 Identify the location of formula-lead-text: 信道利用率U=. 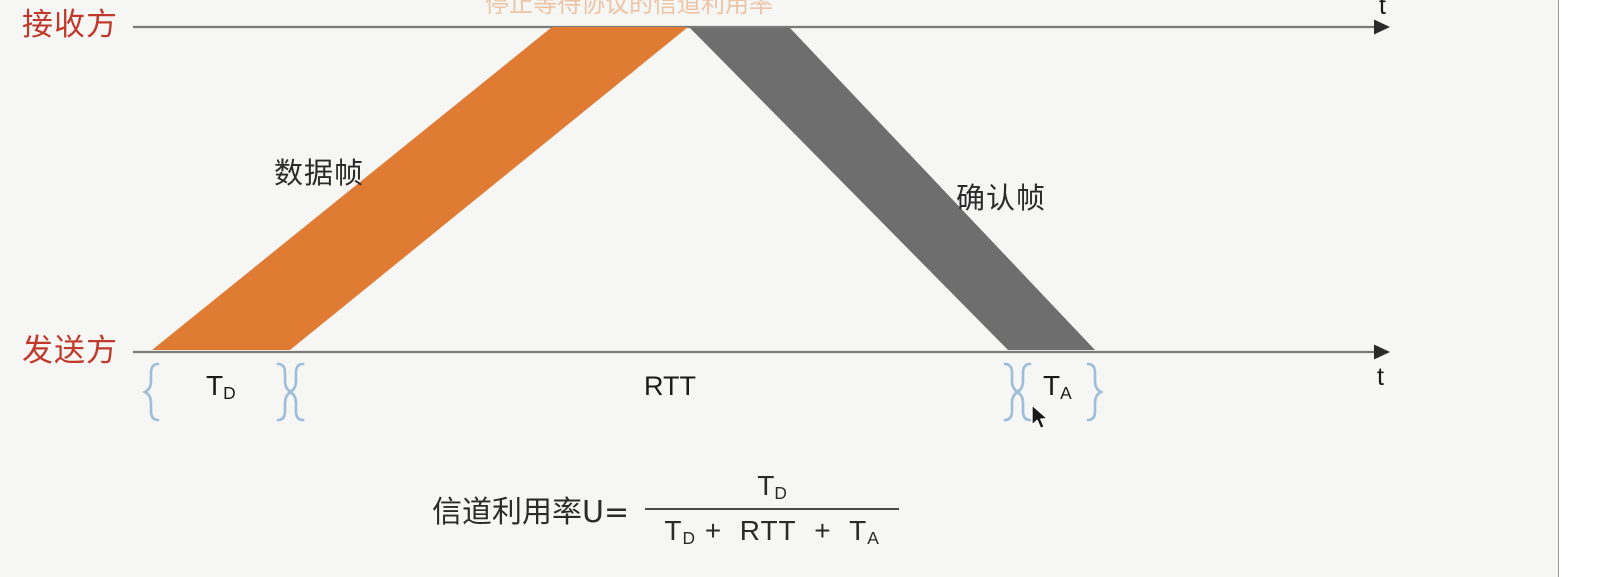
(531, 513).